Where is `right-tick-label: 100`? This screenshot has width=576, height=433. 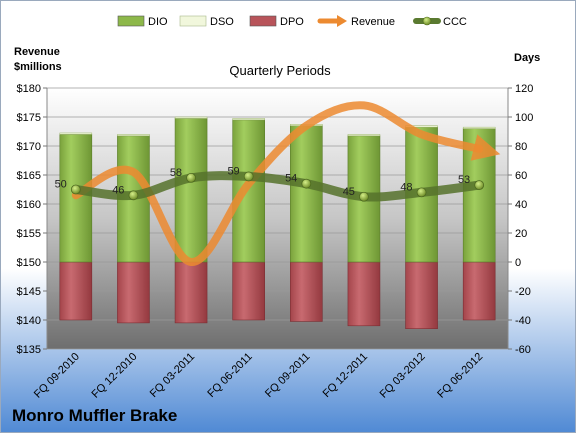
right-tick-label: 100 is located at coordinates (524, 118).